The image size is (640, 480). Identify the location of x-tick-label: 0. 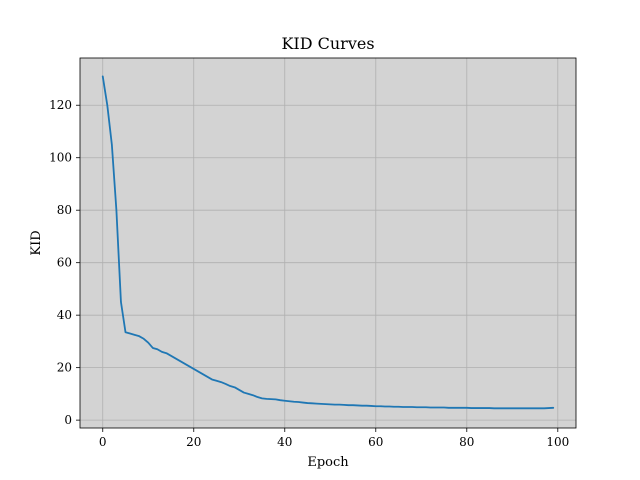
(103, 442).